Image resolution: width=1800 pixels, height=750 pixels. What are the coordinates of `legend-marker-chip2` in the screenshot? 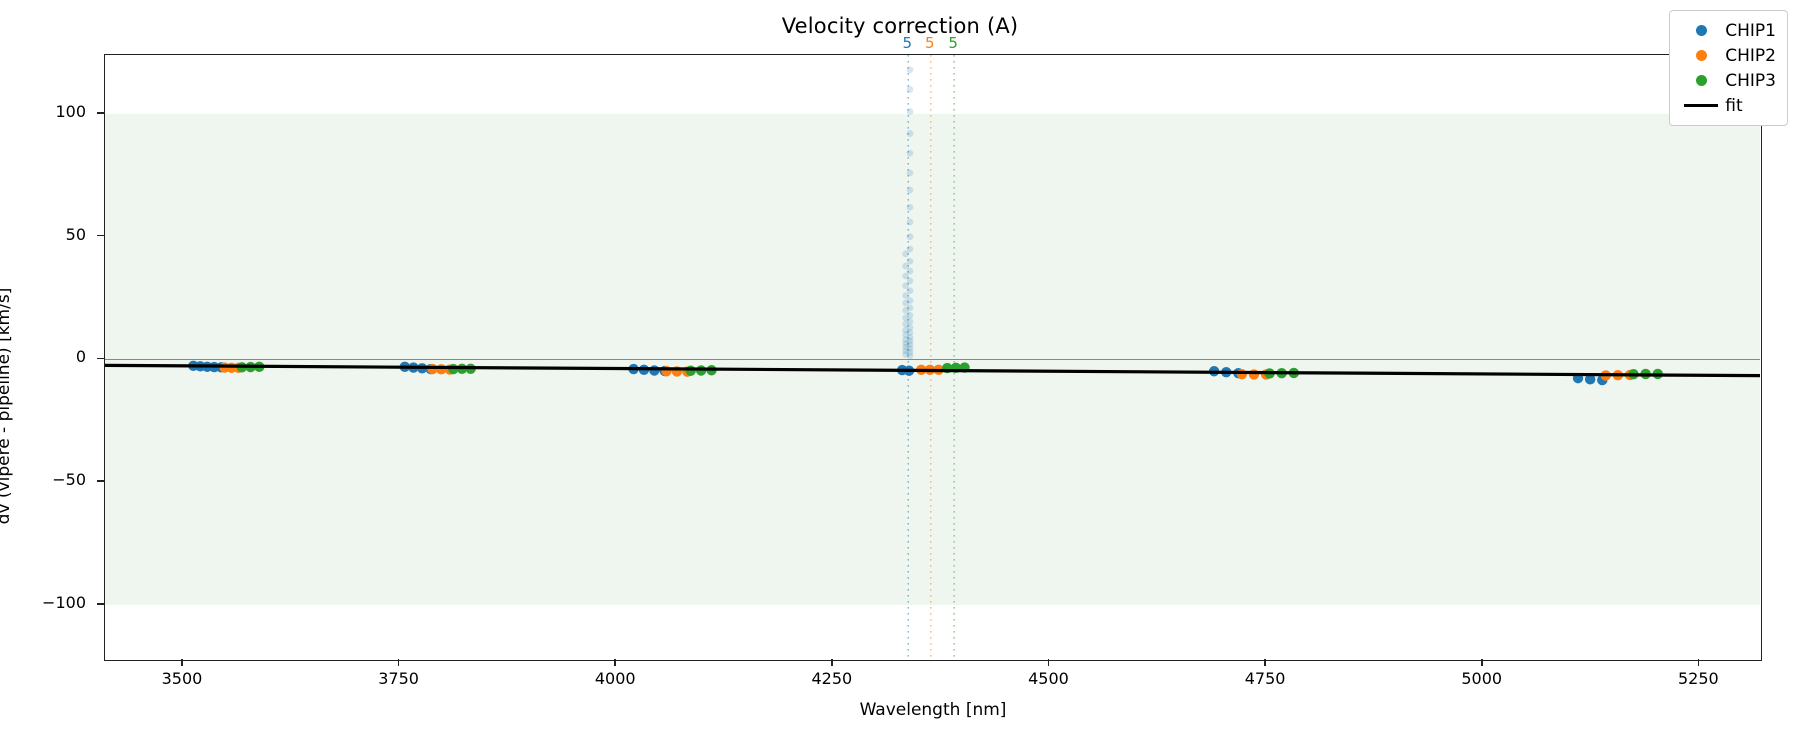 It's located at (1701, 55).